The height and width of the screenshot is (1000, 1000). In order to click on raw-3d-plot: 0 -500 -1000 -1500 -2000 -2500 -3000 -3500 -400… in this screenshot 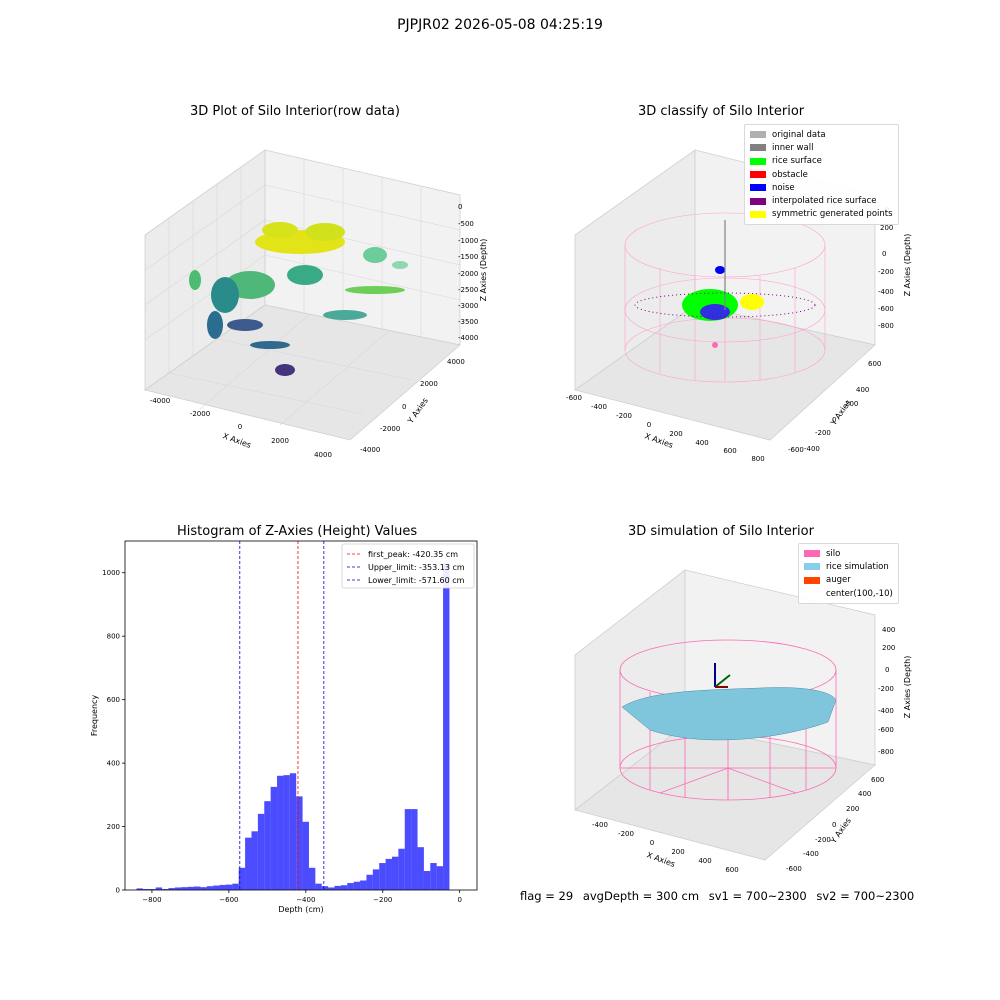, I will do `click(310, 295)`.